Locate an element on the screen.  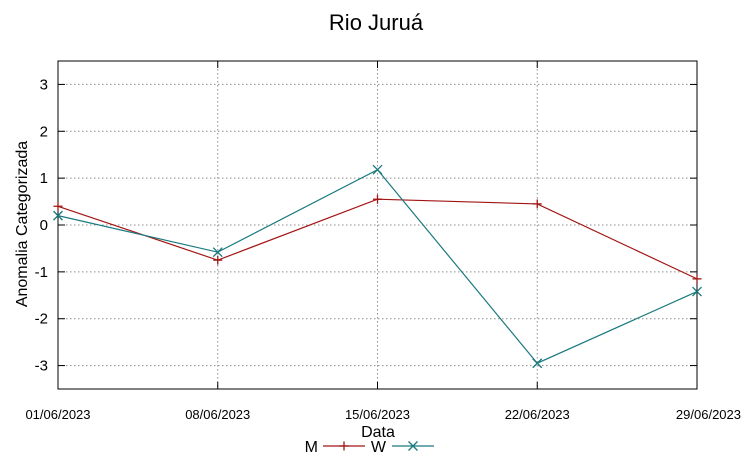
chart-title: Rio Juruá is located at coordinates (376, 22).